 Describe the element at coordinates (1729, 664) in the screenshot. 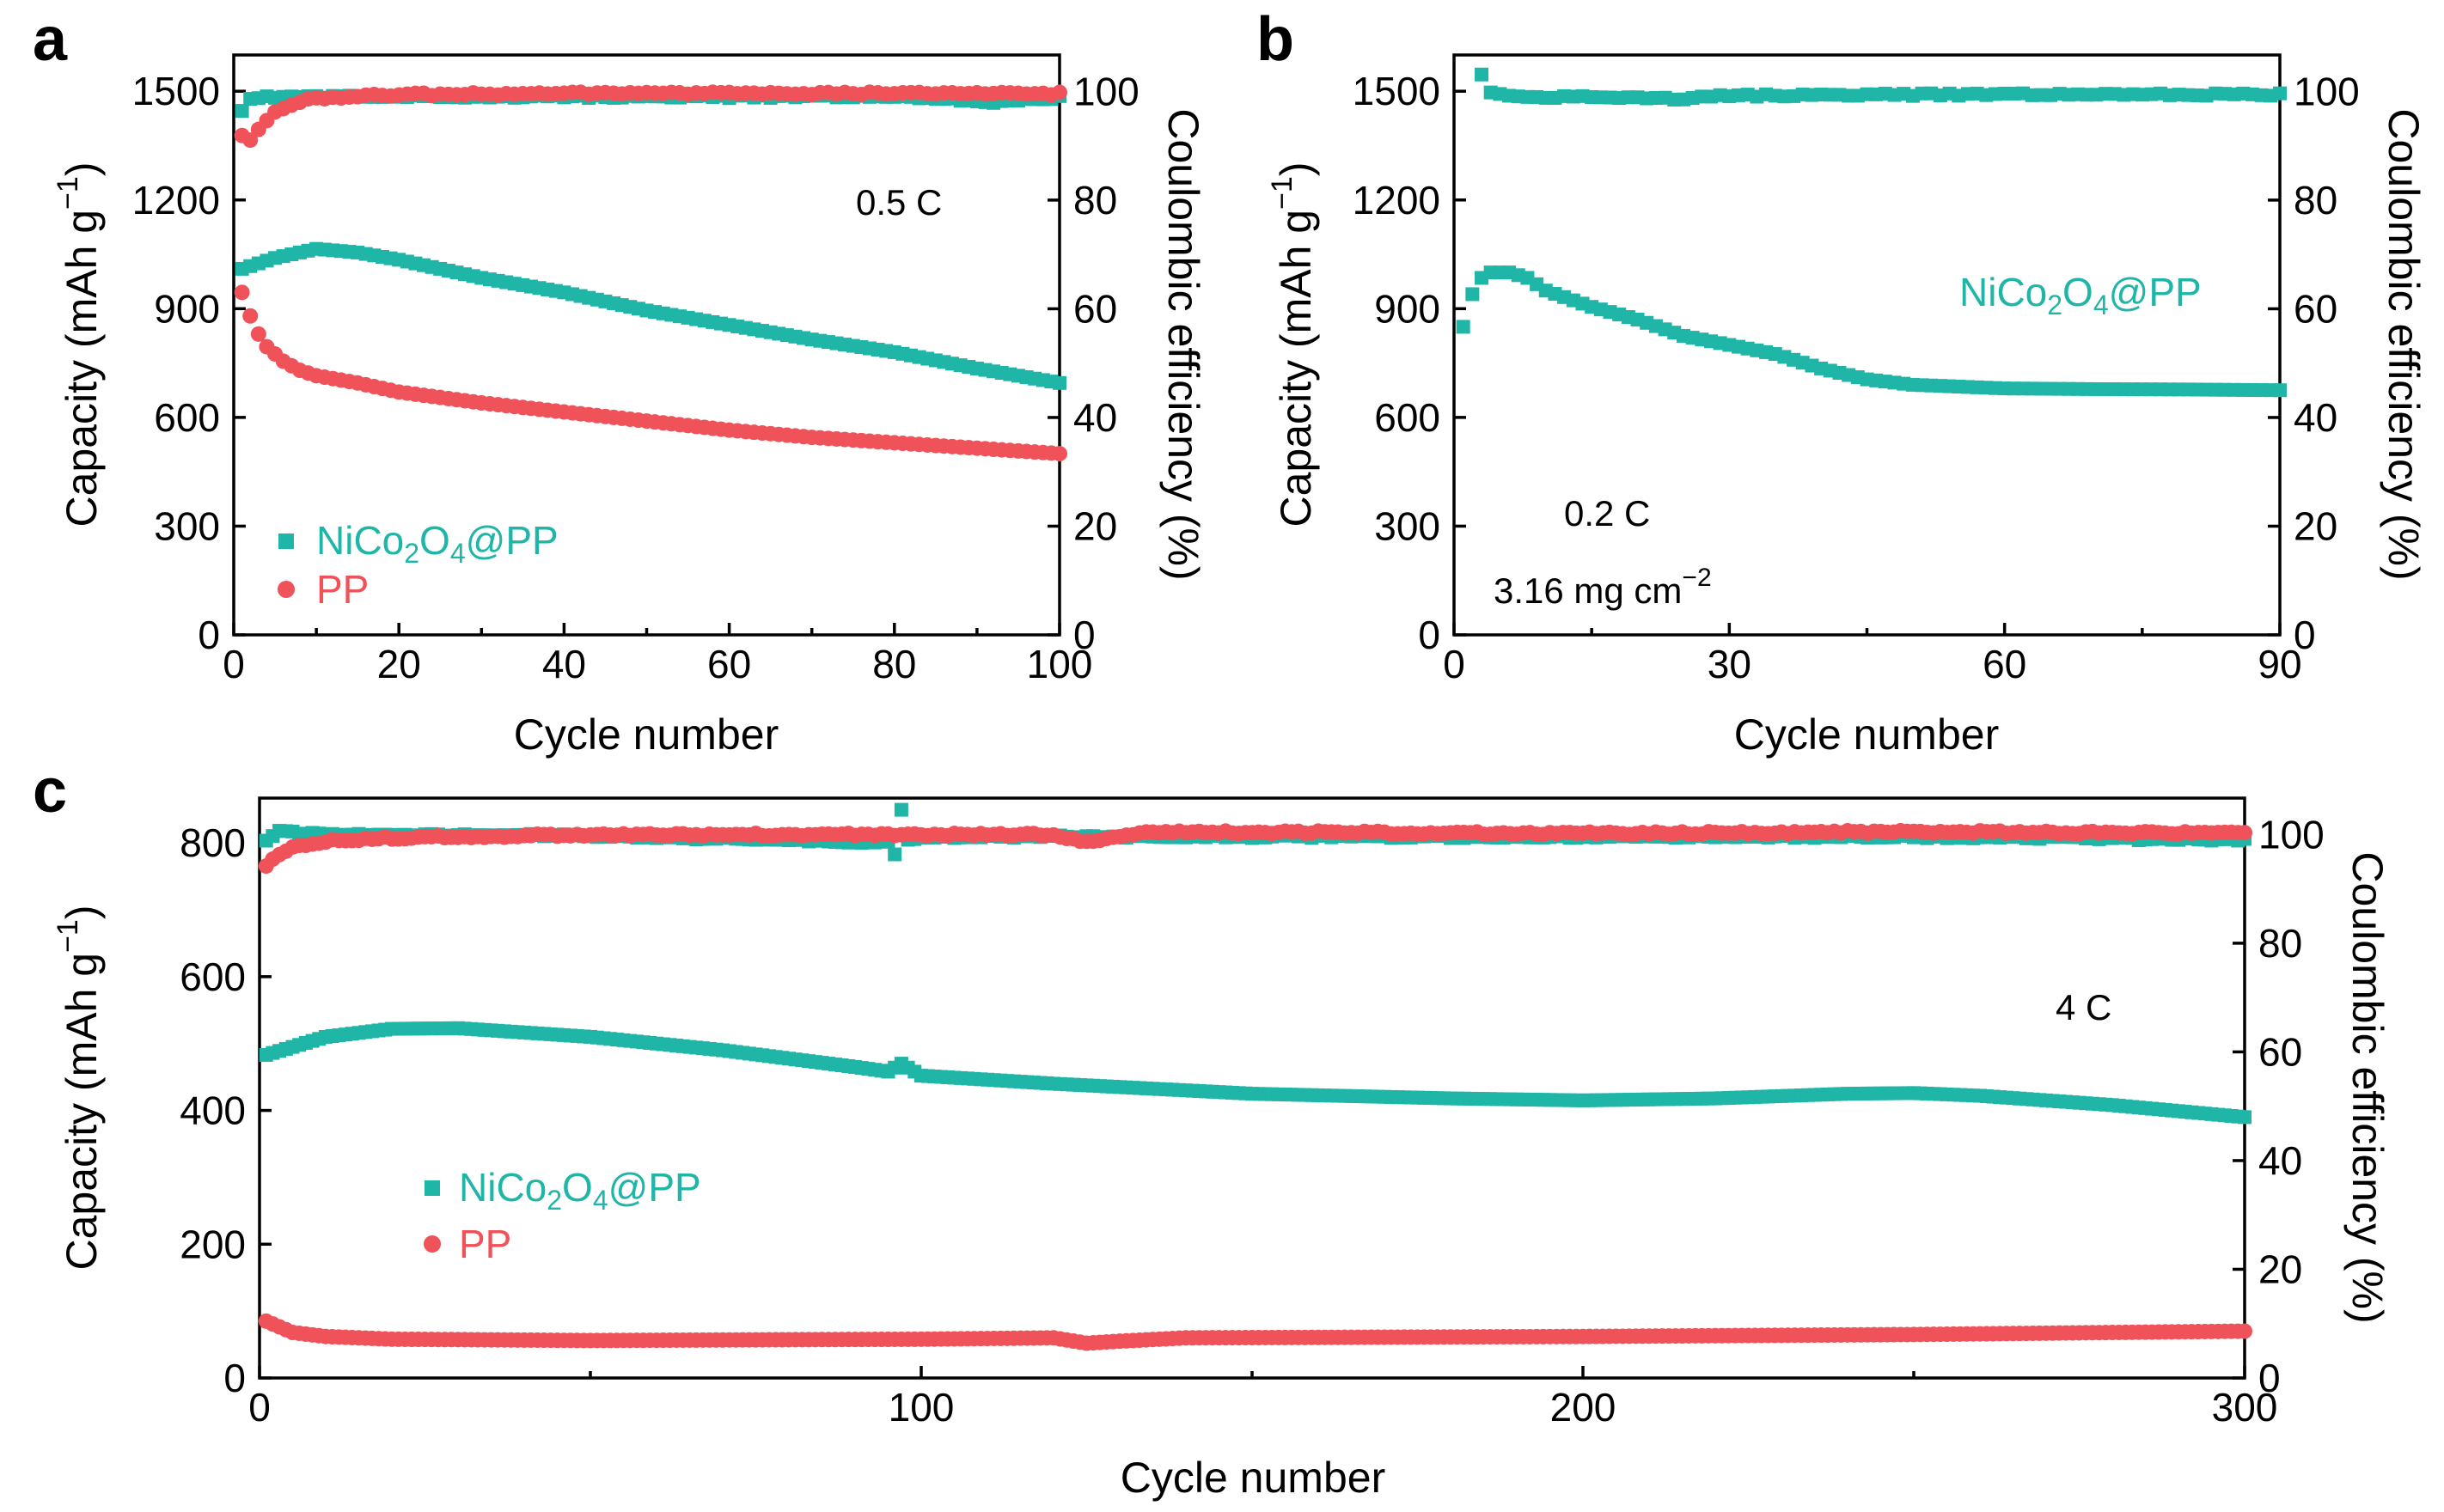

I see `x-tick-label: 30` at that location.